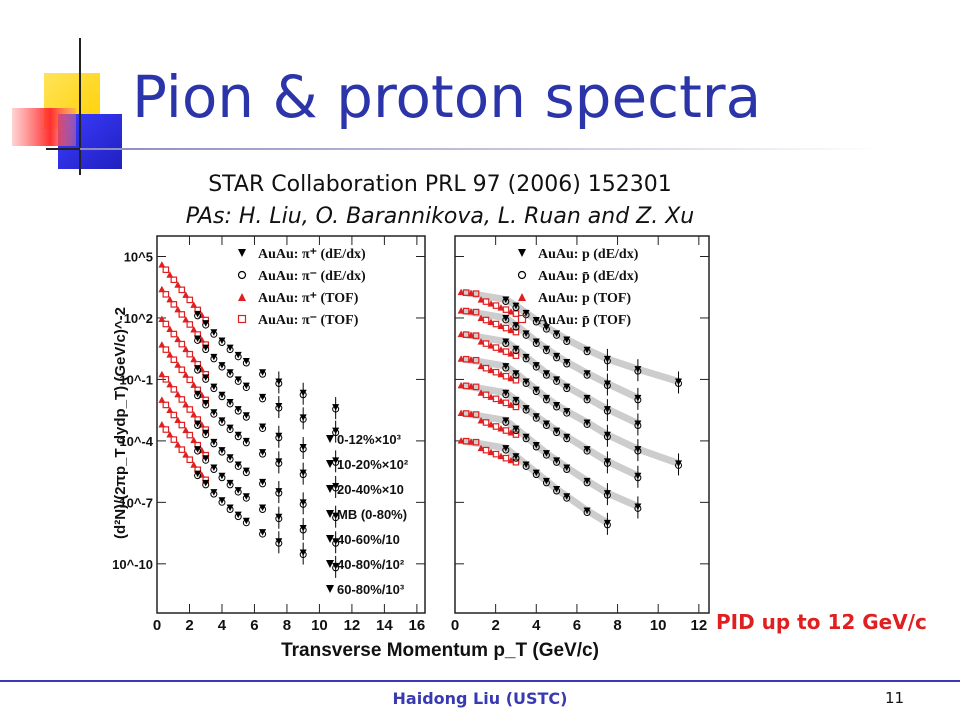  What do you see at coordinates (136, 379) in the screenshot?
I see `y-tick-label: 10^-1` at bounding box center [136, 379].